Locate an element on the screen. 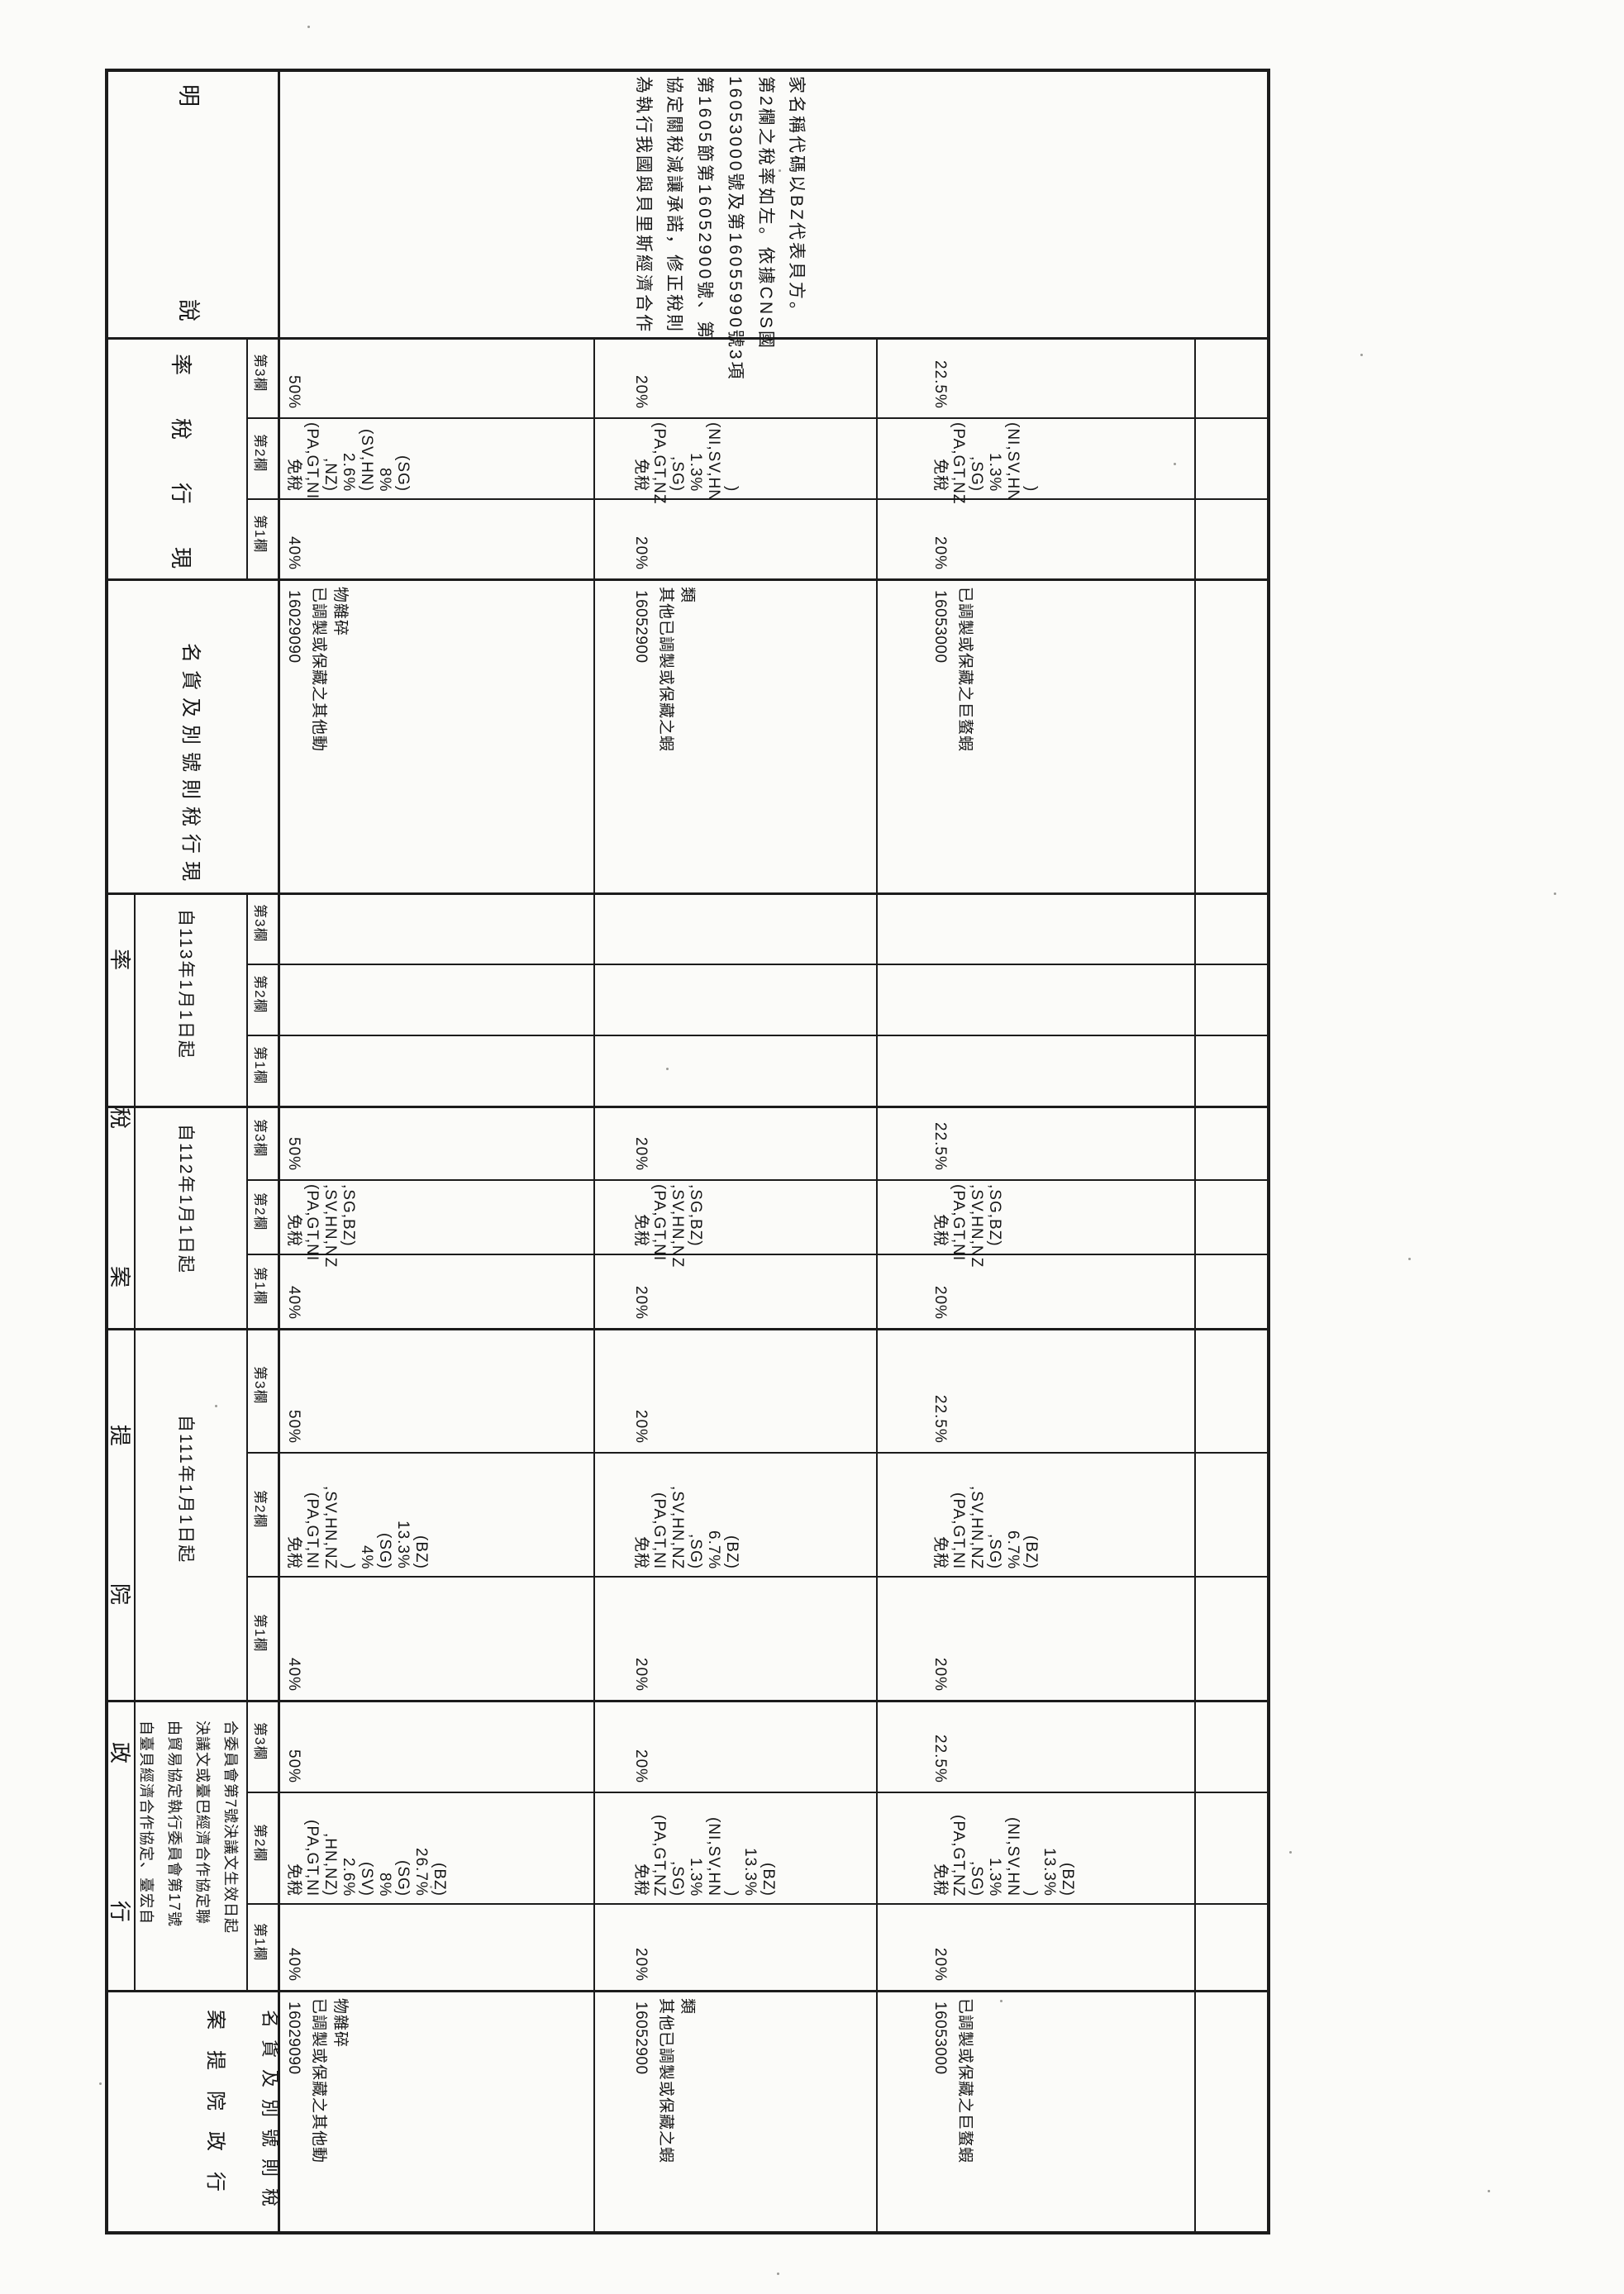 This screenshot has width=1624, height=2294. row2-y112-rate-col2-rate-line: (PA,GT,NI is located at coordinates (659, 1223).